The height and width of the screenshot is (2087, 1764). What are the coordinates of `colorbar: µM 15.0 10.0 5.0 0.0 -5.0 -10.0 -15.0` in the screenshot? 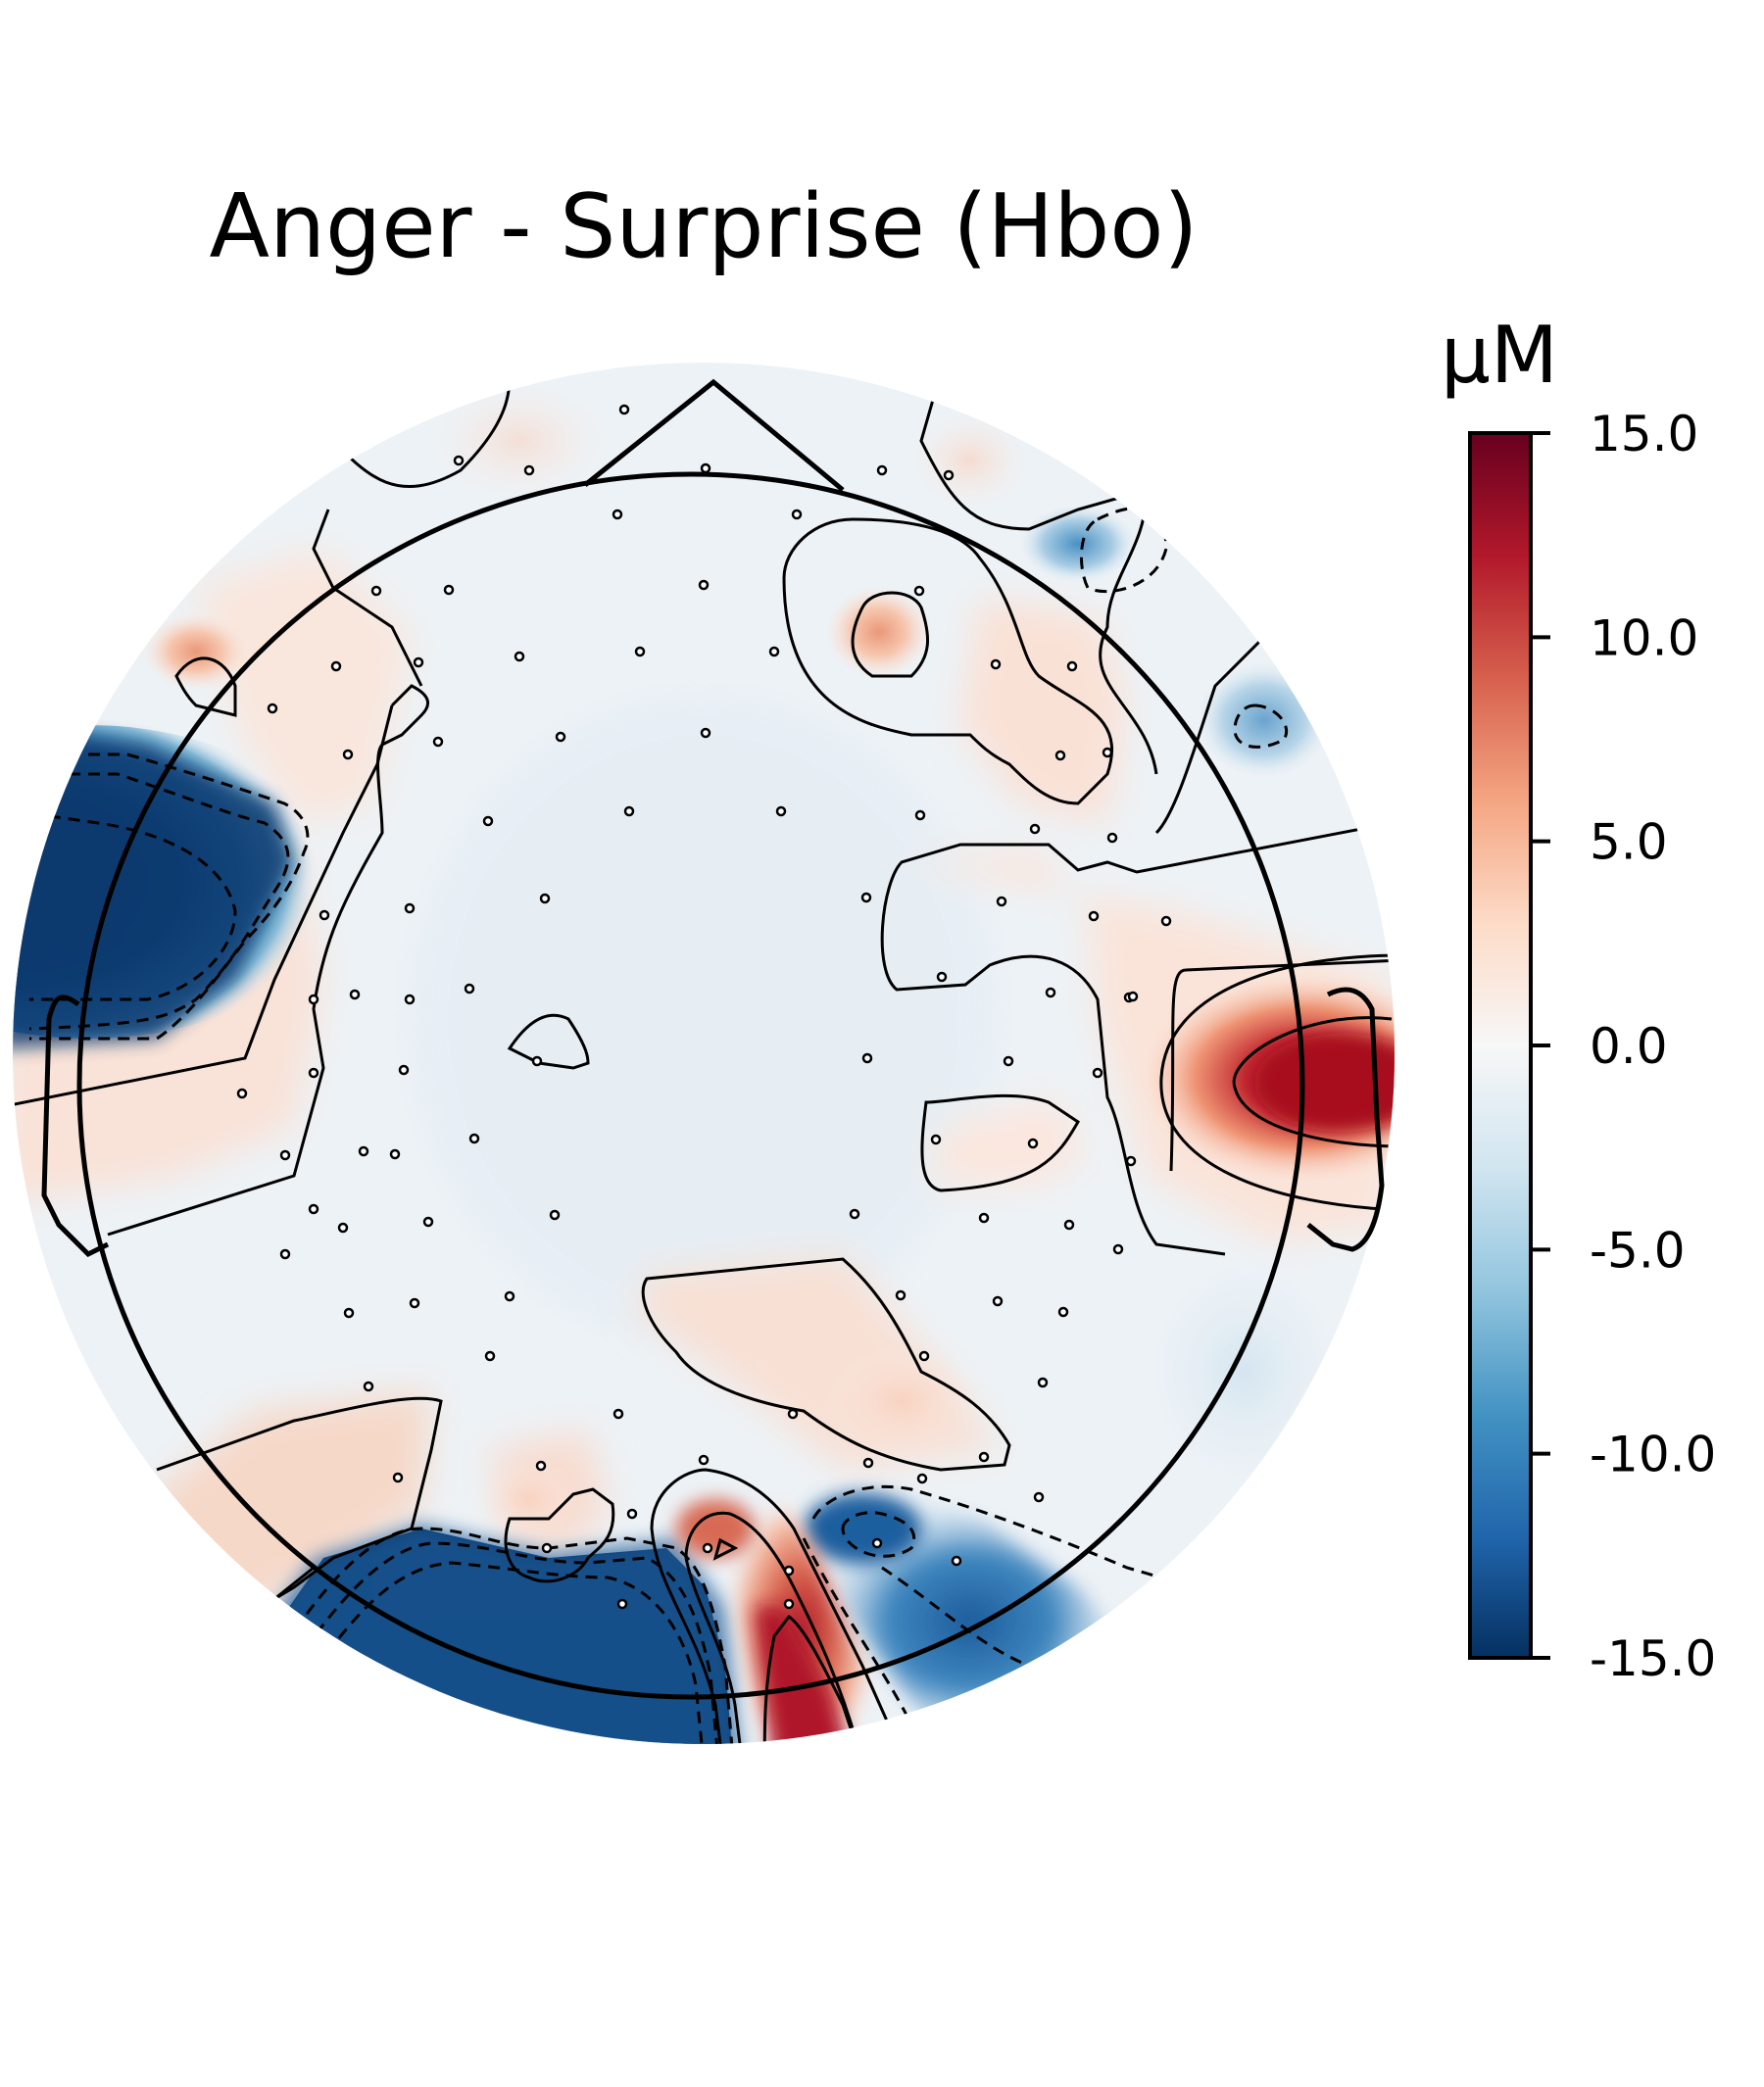 It's located at (1578, 998).